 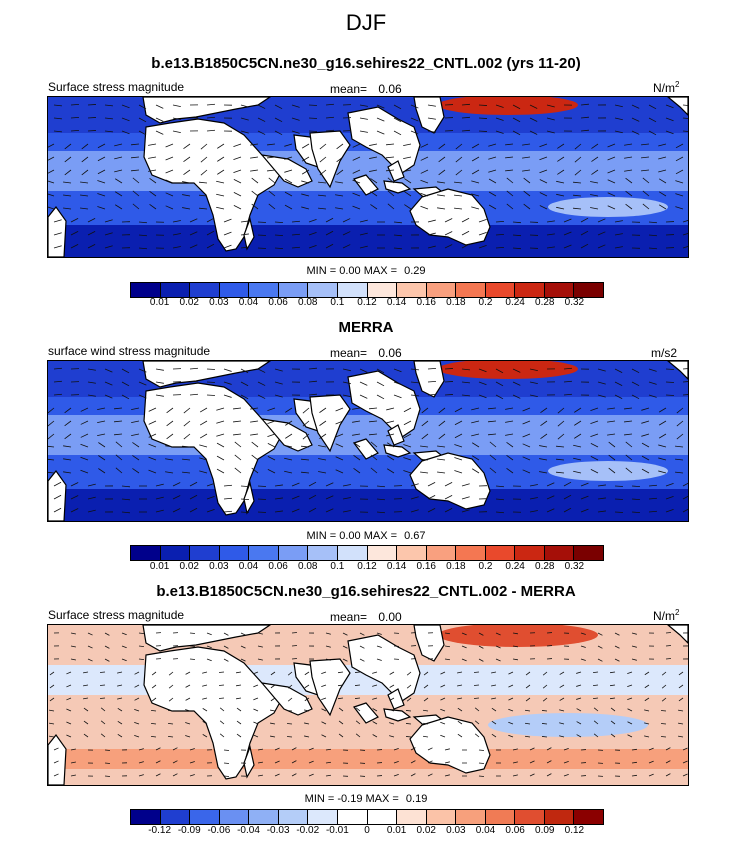 I want to click on panel1-max-value: 0.29, so click(x=415, y=271).